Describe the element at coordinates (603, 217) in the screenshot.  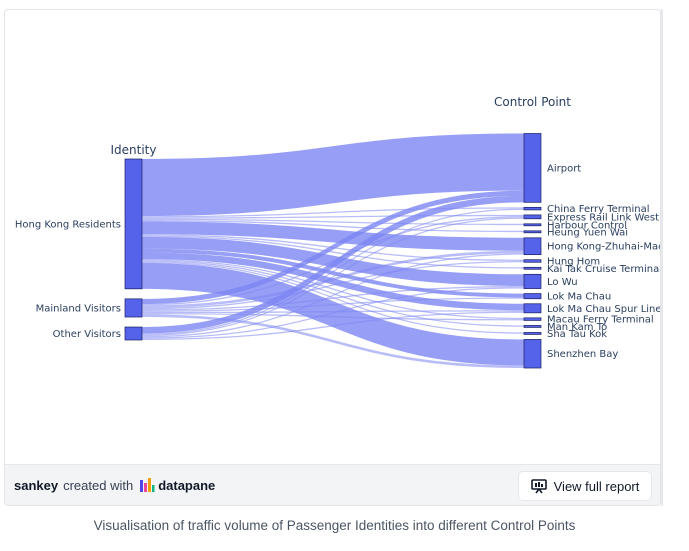
I see `node-label-express-rail-link-west-kowloon: Express Rail Link West Kowloon` at that location.